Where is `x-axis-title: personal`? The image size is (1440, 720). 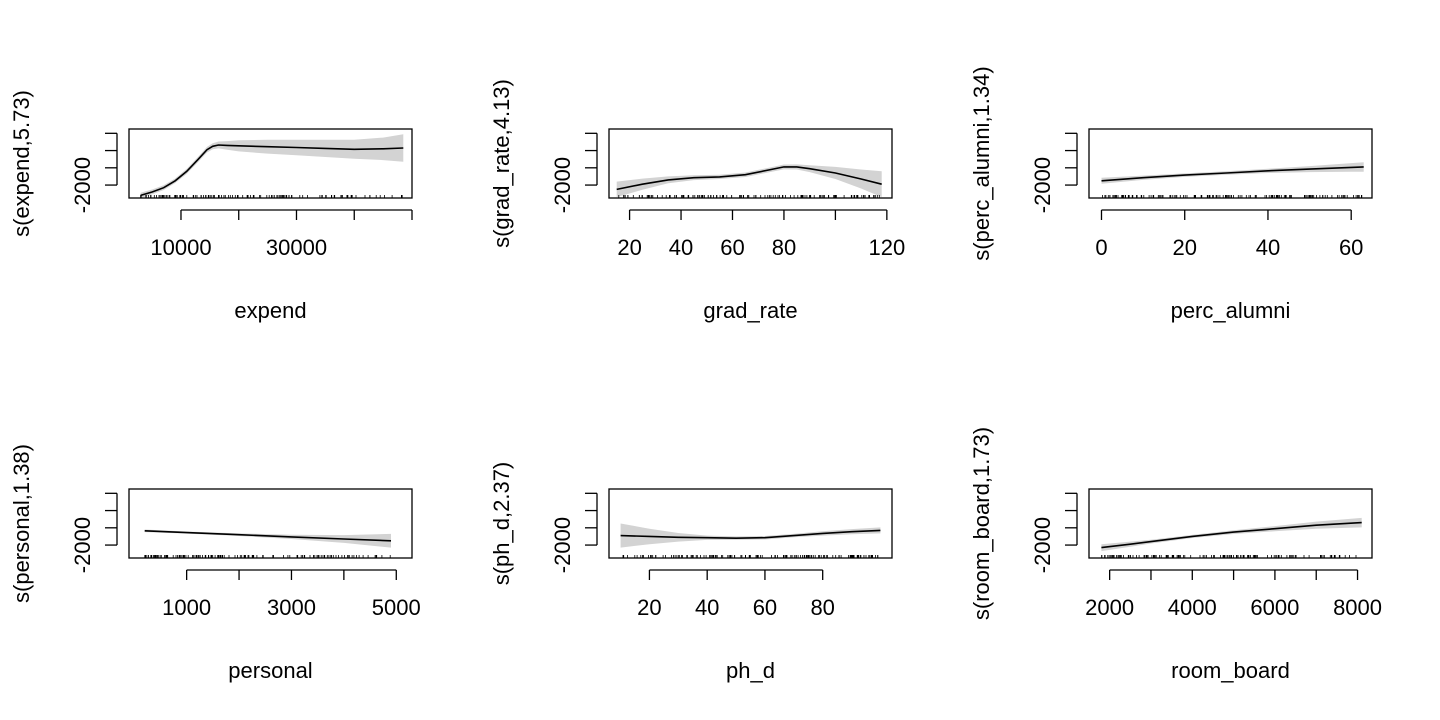 x-axis-title: personal is located at coordinates (270, 670).